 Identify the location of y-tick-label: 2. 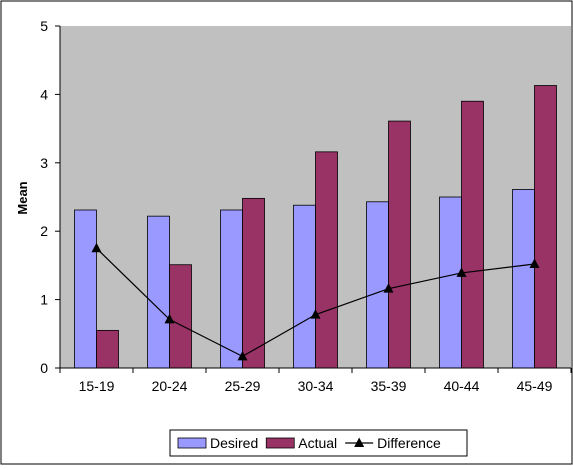
(44, 231).